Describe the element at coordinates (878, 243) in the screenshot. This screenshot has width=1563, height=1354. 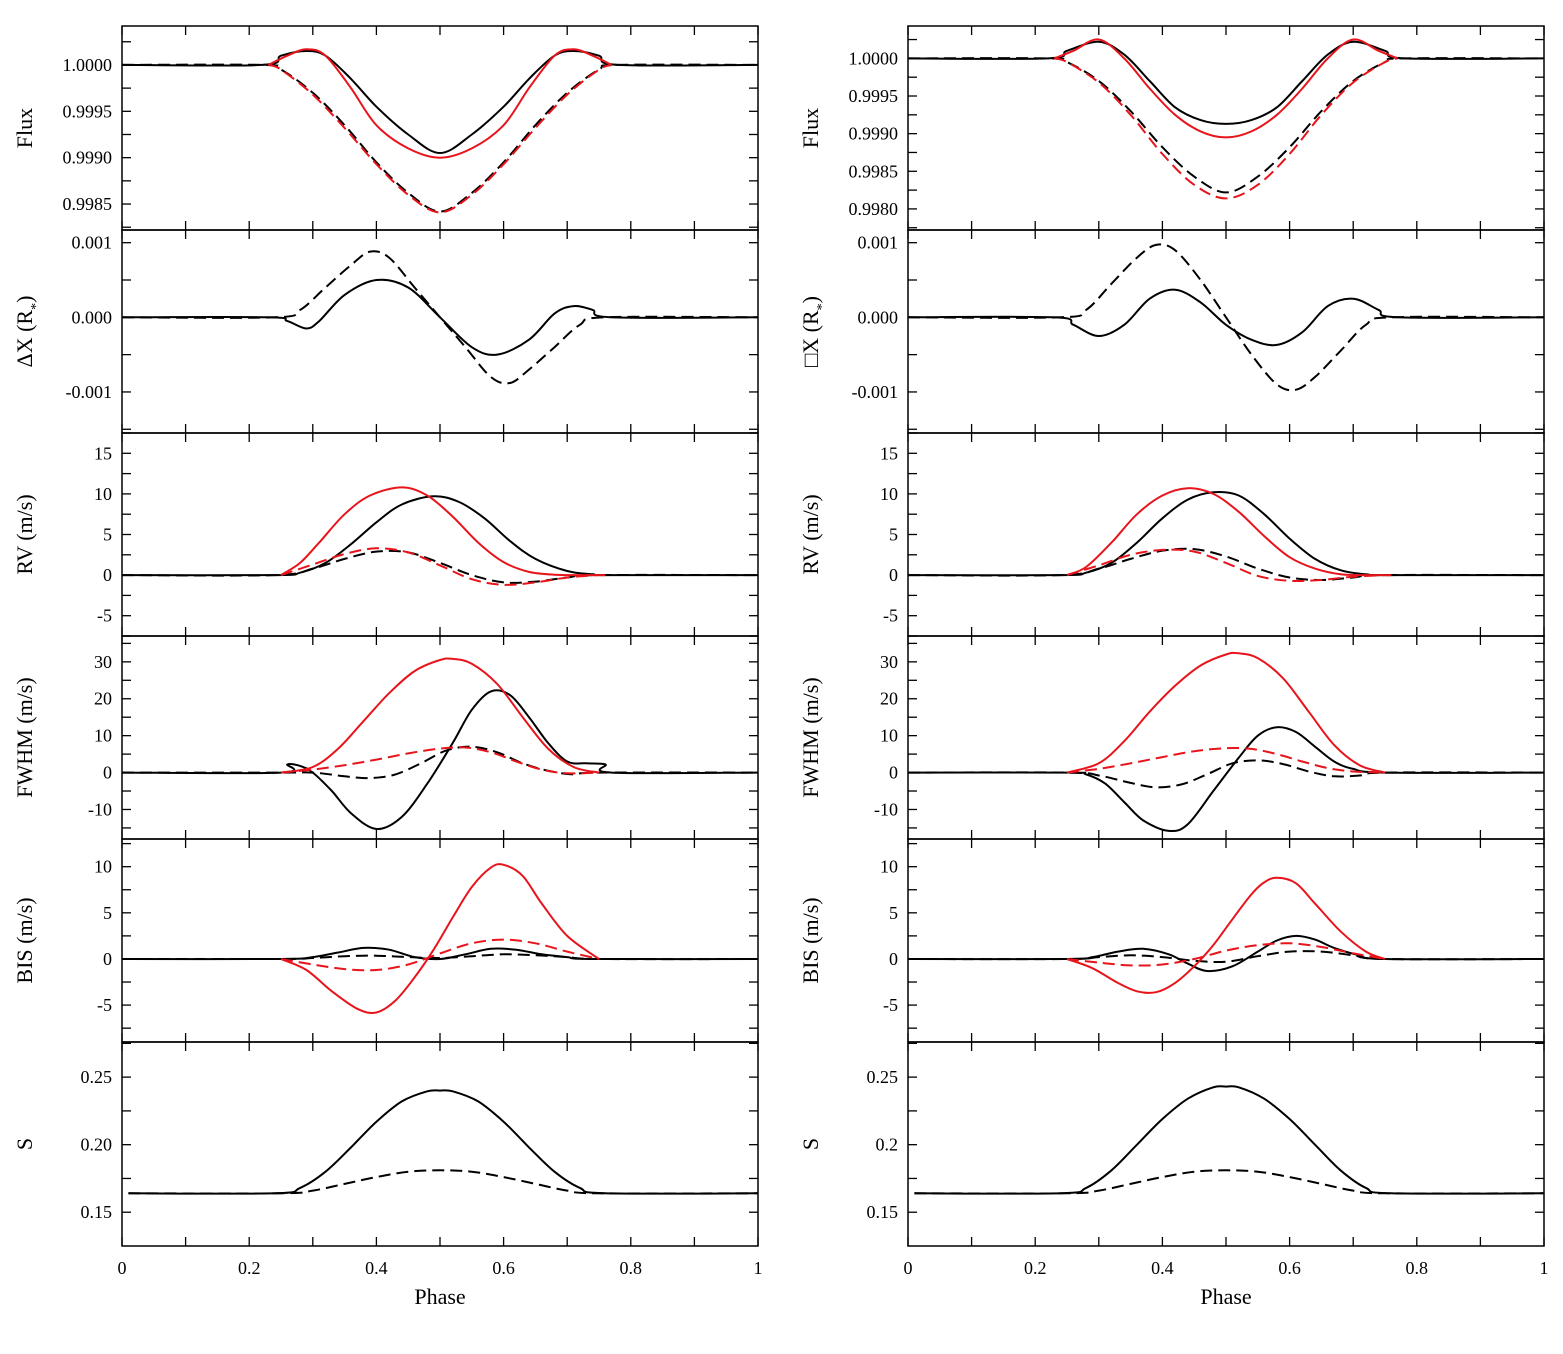
I see `y-tick-label: 0.001` at that location.